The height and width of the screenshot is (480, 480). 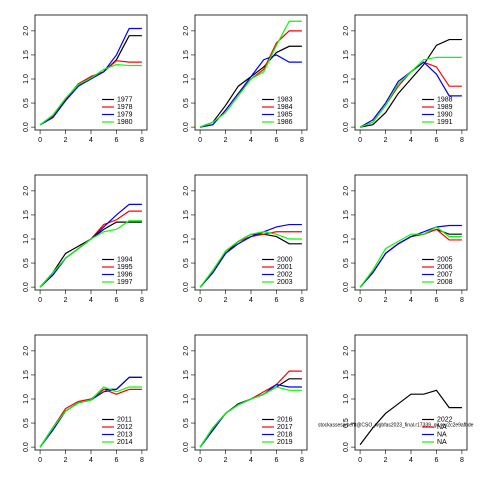 I want to click on legend-label: 2001, so click(x=285, y=267).